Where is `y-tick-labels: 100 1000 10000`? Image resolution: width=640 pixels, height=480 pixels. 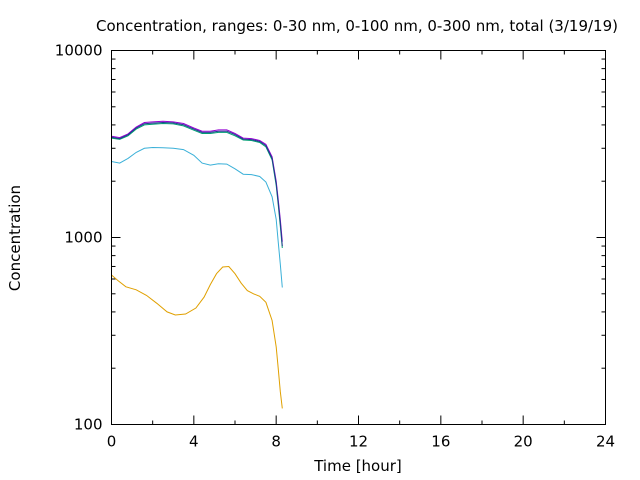 y-tick-labels: 100 1000 10000 is located at coordinates (79, 238).